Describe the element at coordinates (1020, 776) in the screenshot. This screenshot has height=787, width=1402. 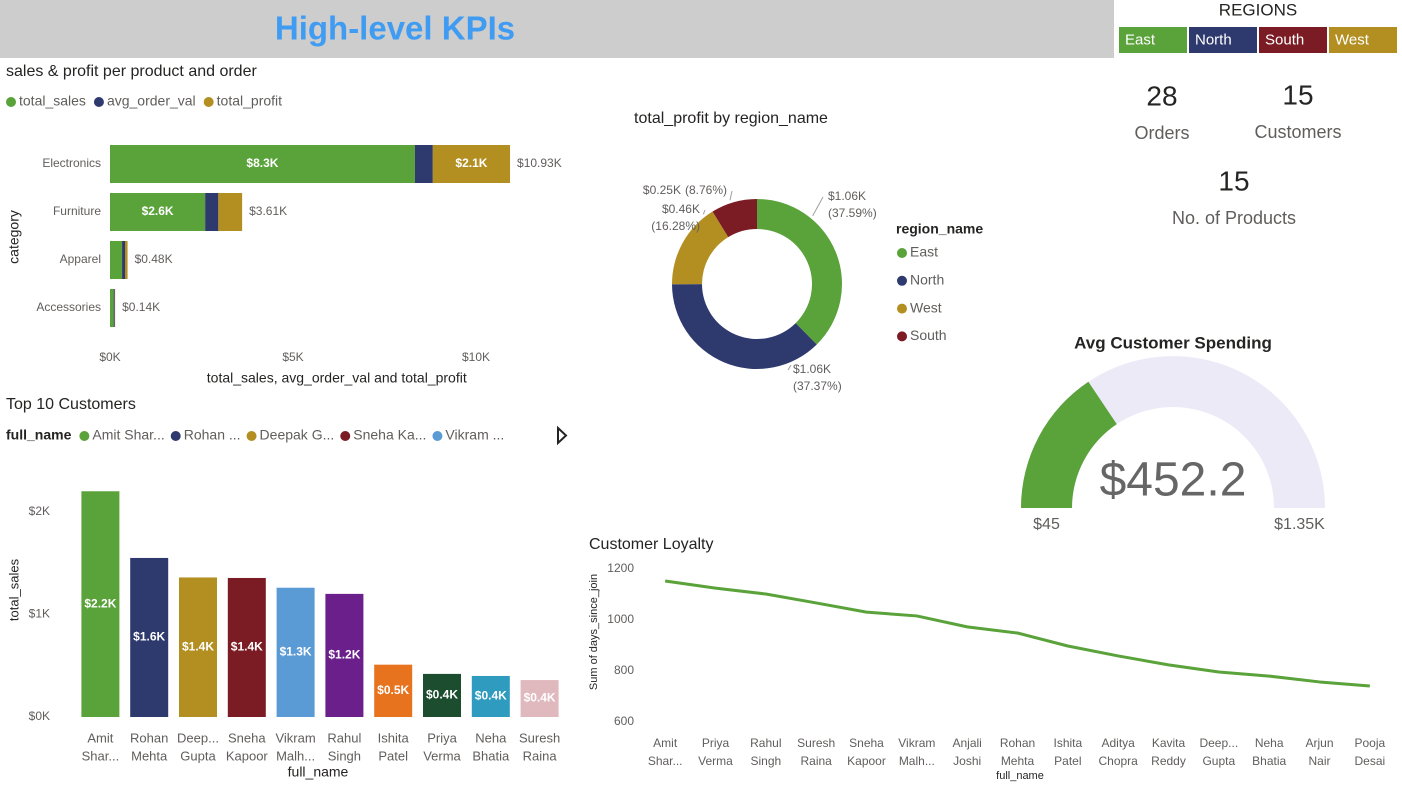
I see `x-axis-title: full_name` at that location.